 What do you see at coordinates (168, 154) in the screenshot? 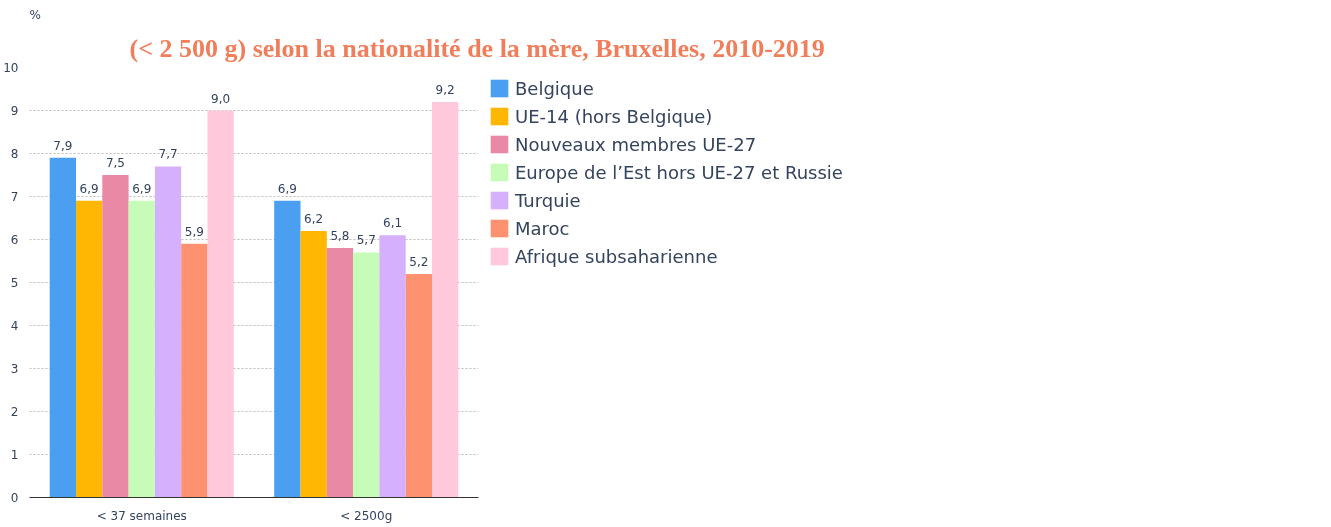
I see `data-label: 7,7` at bounding box center [168, 154].